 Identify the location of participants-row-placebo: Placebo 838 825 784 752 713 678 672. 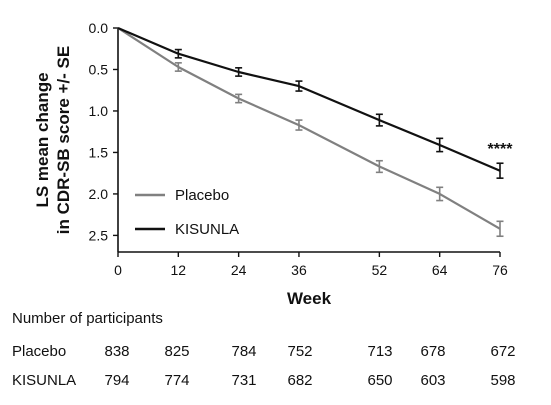
(264, 351).